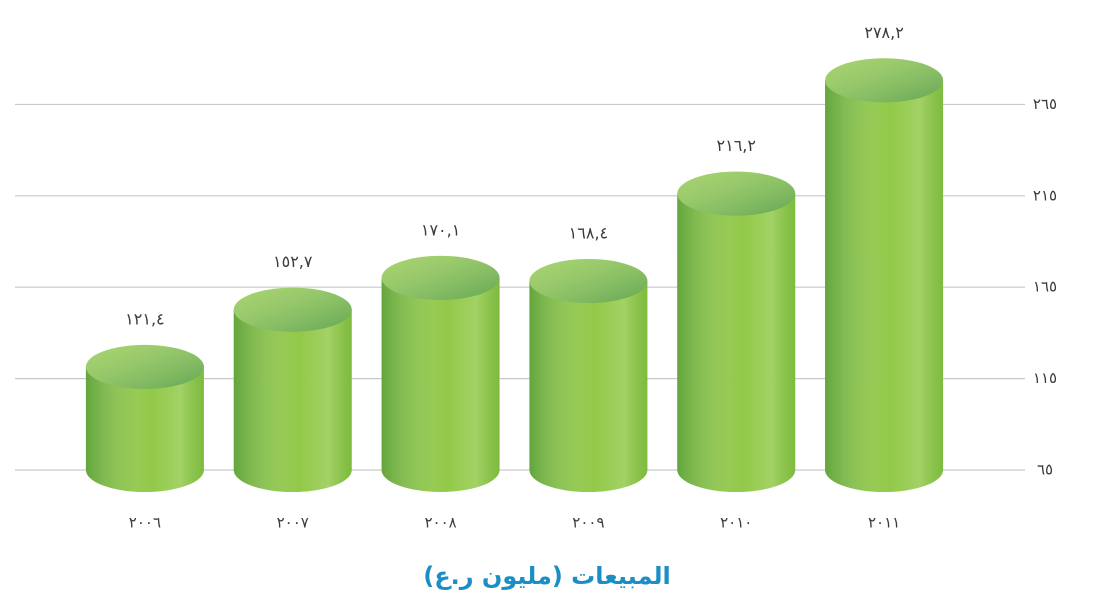 The image size is (1094, 599). What do you see at coordinates (736, 523) in the screenshot?
I see `x-tick-label: ٢٠١٠` at bounding box center [736, 523].